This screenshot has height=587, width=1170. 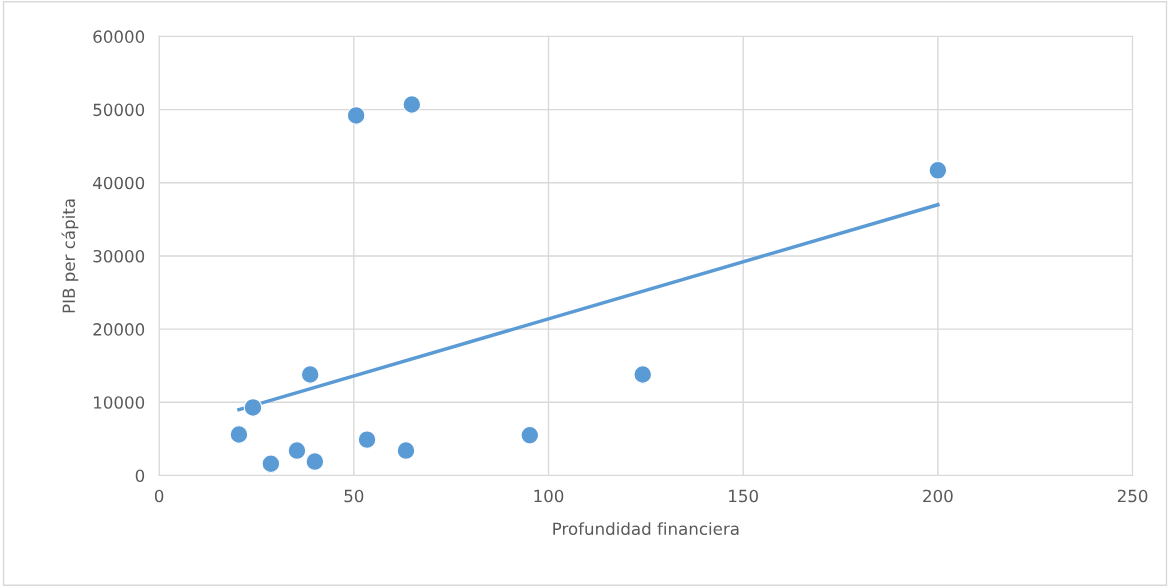 What do you see at coordinates (140, 476) in the screenshot?
I see `y-tick-label: 0` at bounding box center [140, 476].